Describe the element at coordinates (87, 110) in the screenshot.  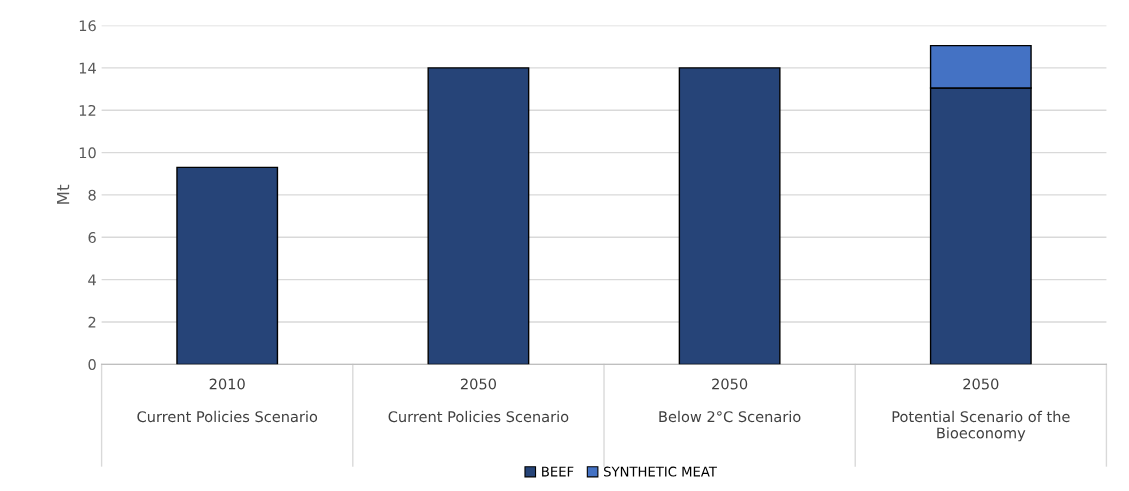
I see `y-tick-label: 12` at that location.